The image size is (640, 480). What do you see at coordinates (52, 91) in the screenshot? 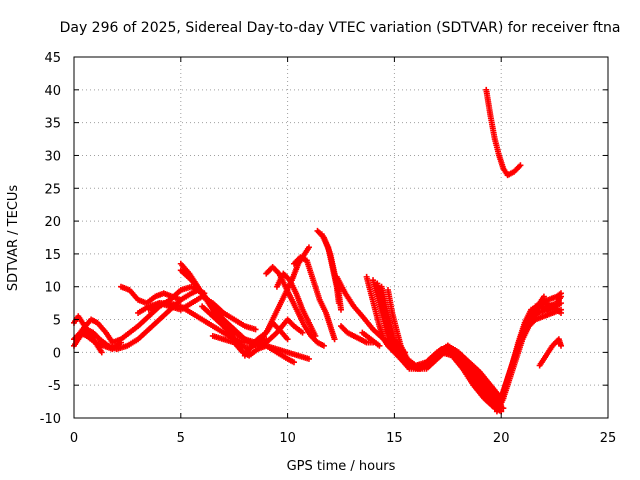
I see `y-tick-label: 40` at bounding box center [52, 91].